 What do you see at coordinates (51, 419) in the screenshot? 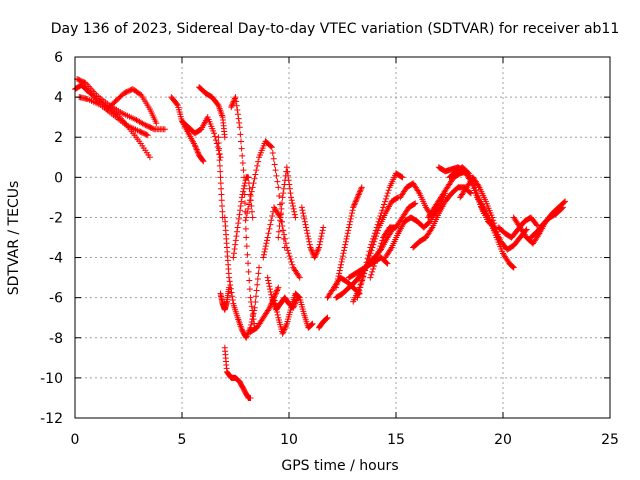
I see `y-tick-label: -12` at bounding box center [51, 419].